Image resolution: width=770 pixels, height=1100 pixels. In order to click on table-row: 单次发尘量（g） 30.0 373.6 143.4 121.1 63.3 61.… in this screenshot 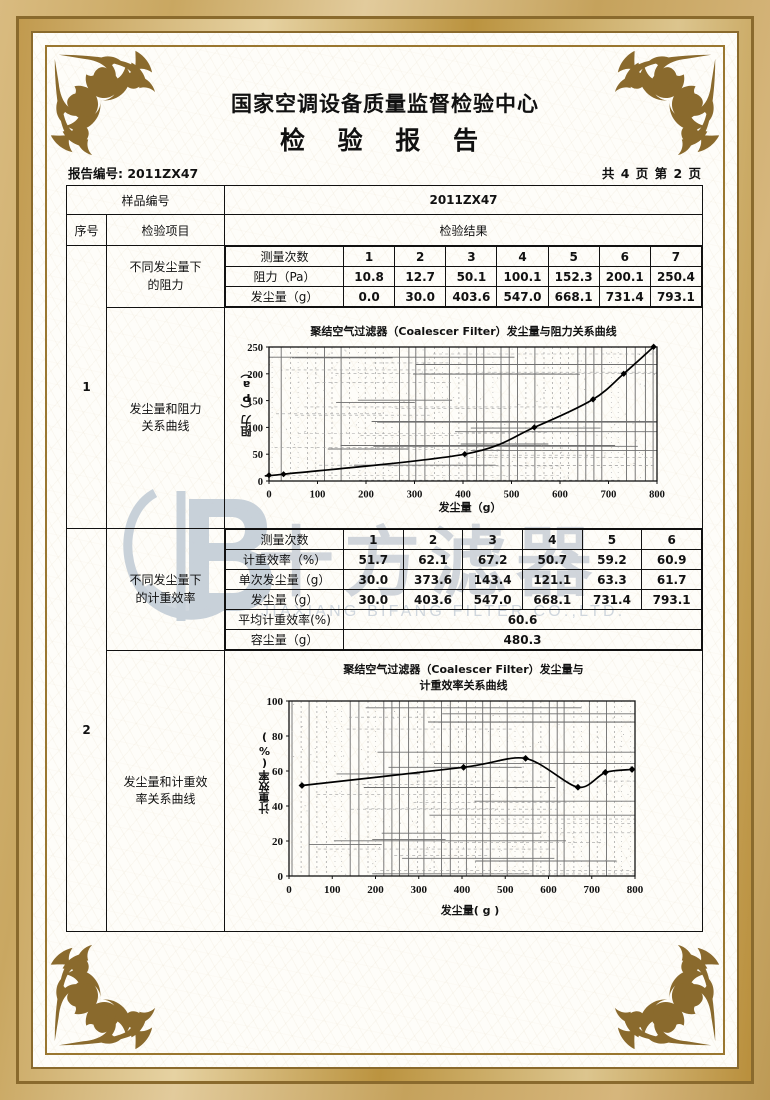, I will do `click(464, 579)`.